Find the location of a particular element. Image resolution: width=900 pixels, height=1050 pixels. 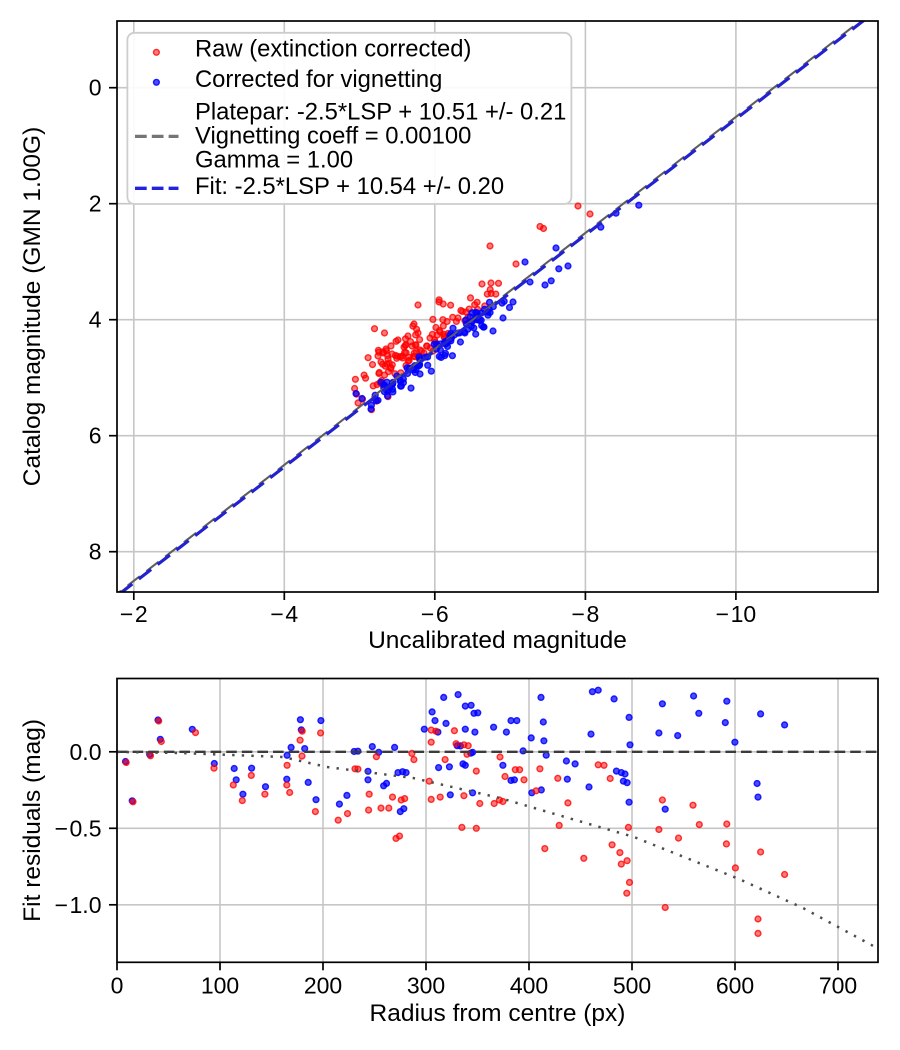

svg-text: −1.0 is located at coordinates (78, 905).